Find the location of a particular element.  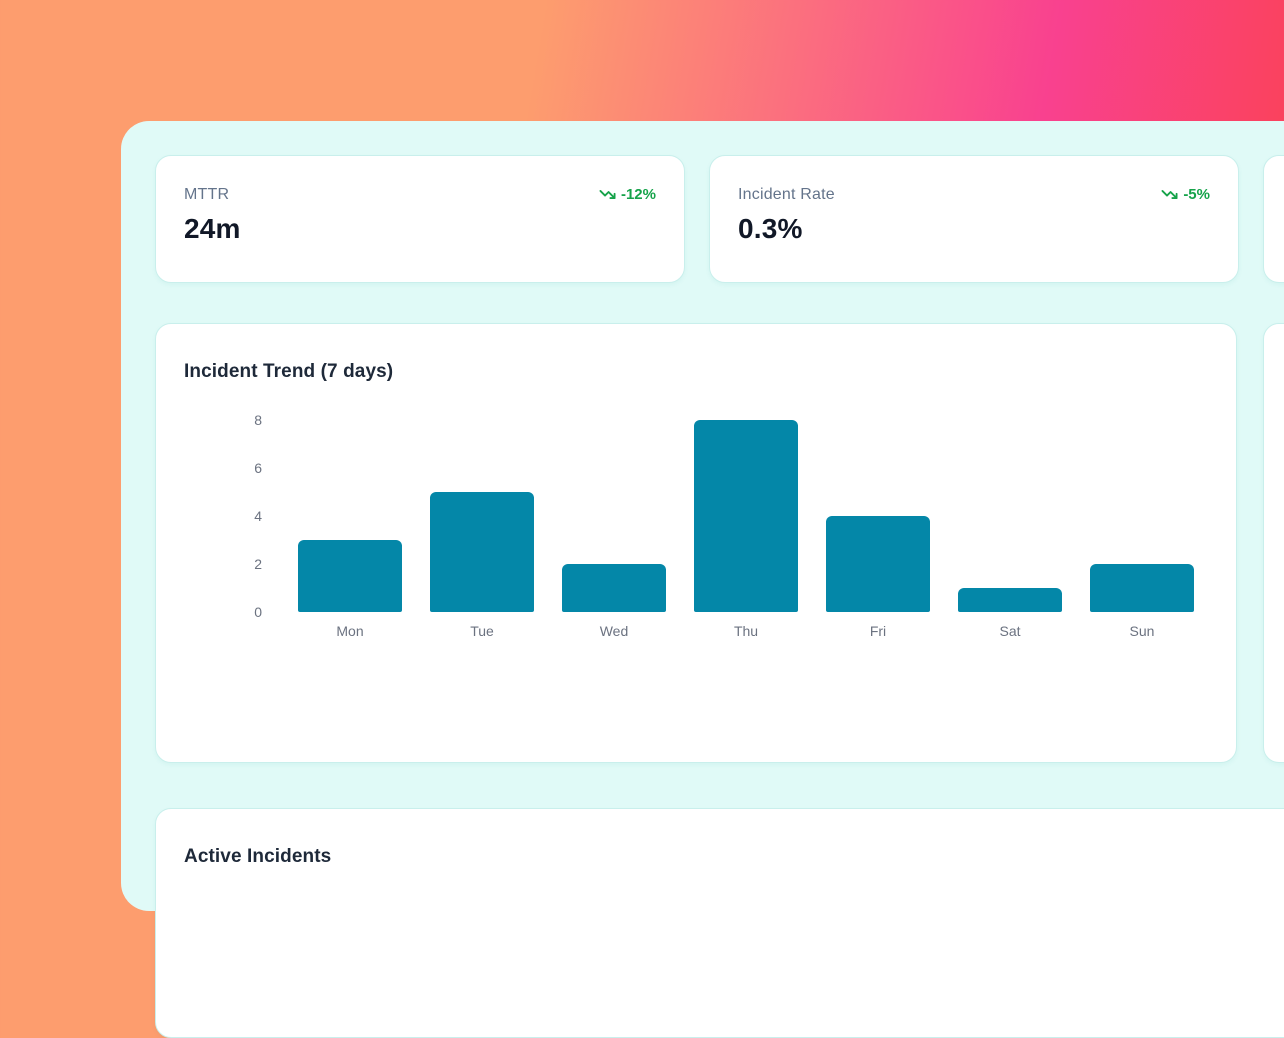

kpi-card-incident-rate: Incident Rate -5% 0.3% is located at coordinates (974, 219).